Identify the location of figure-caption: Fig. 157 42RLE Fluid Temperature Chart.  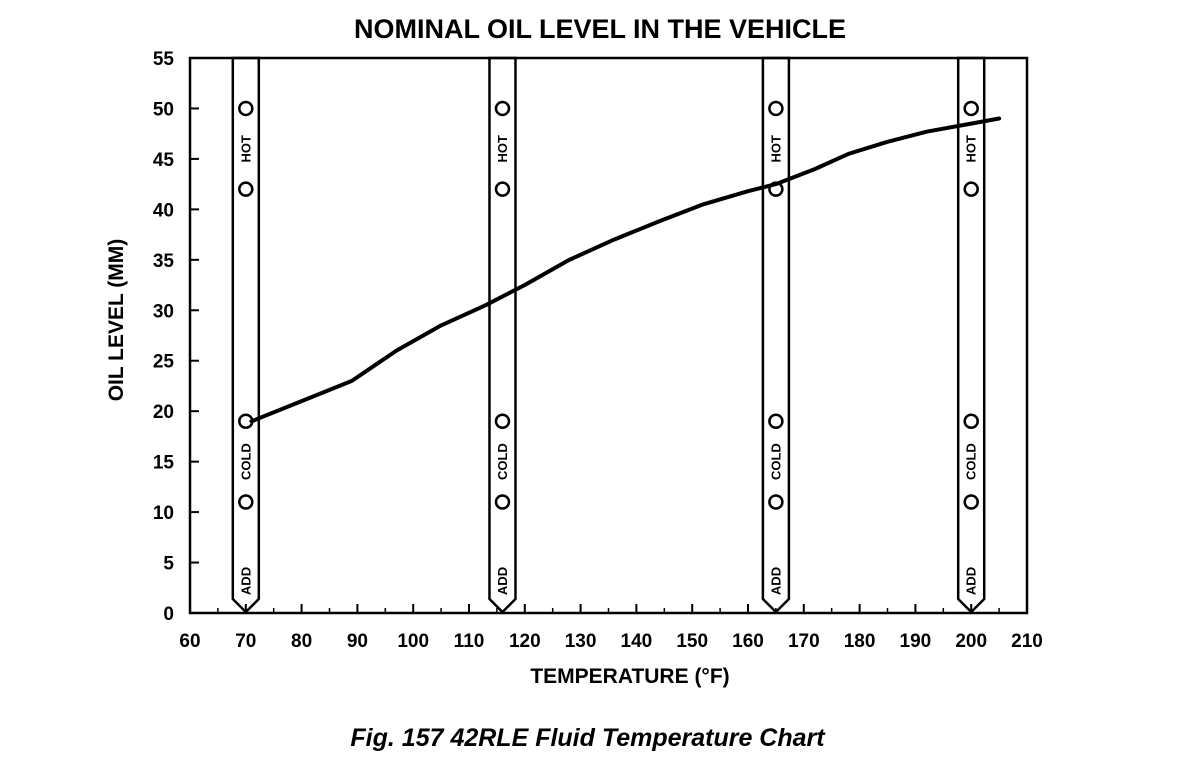
(587, 738).